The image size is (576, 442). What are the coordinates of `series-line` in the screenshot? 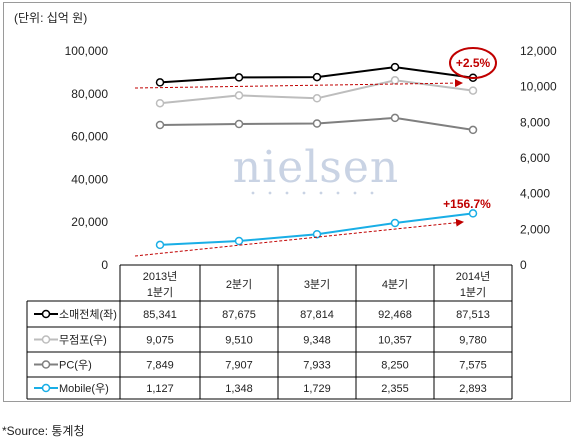 It's located at (316, 229).